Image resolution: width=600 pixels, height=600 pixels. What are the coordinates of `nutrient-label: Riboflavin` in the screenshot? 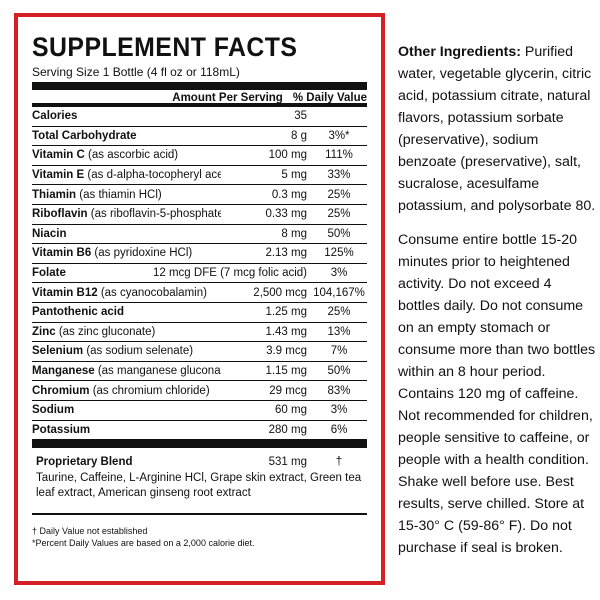 It's located at (60, 214).